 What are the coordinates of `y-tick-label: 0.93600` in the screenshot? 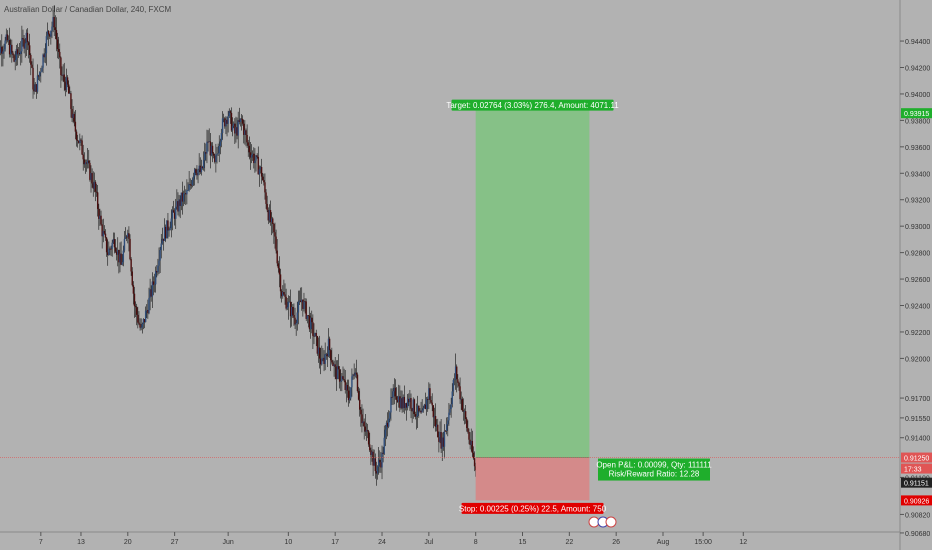 It's located at (917, 148).